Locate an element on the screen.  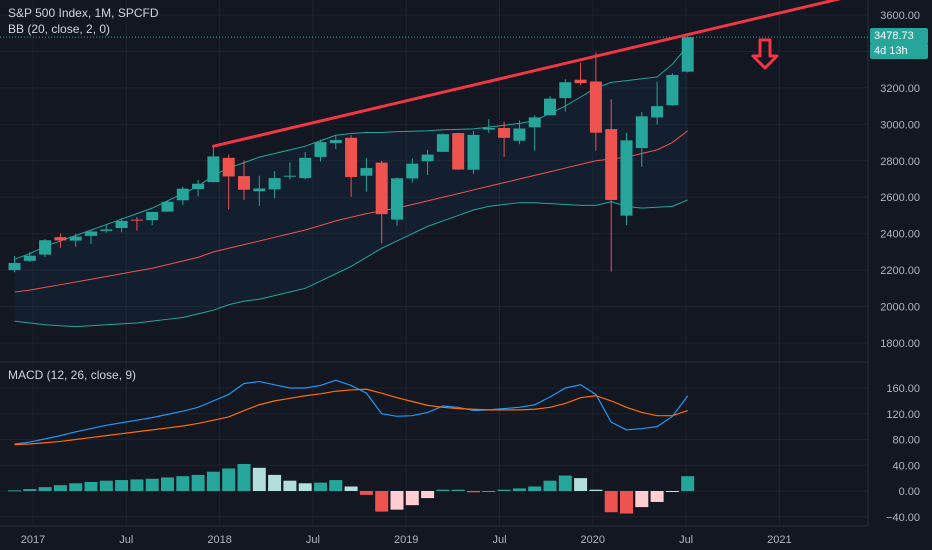
time-axis-tick-label: 2019 is located at coordinates (406, 540).